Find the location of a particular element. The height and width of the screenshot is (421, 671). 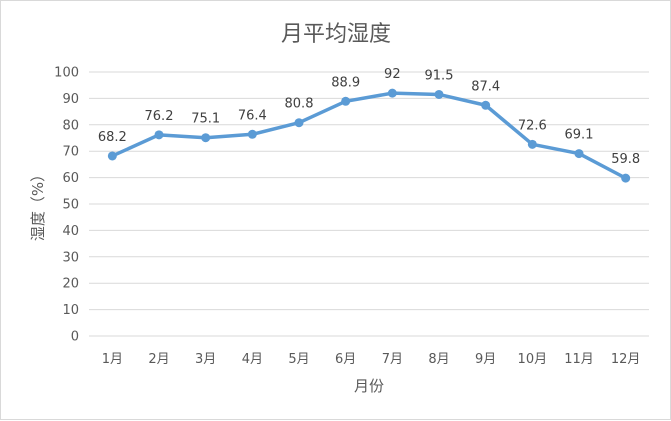

y-tick-label: 80 is located at coordinates (70, 125).